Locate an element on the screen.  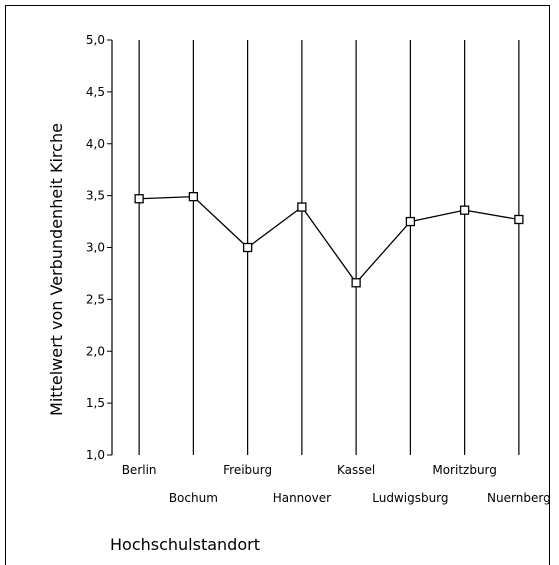
y-tick-label: 2,5 is located at coordinates (95, 299).